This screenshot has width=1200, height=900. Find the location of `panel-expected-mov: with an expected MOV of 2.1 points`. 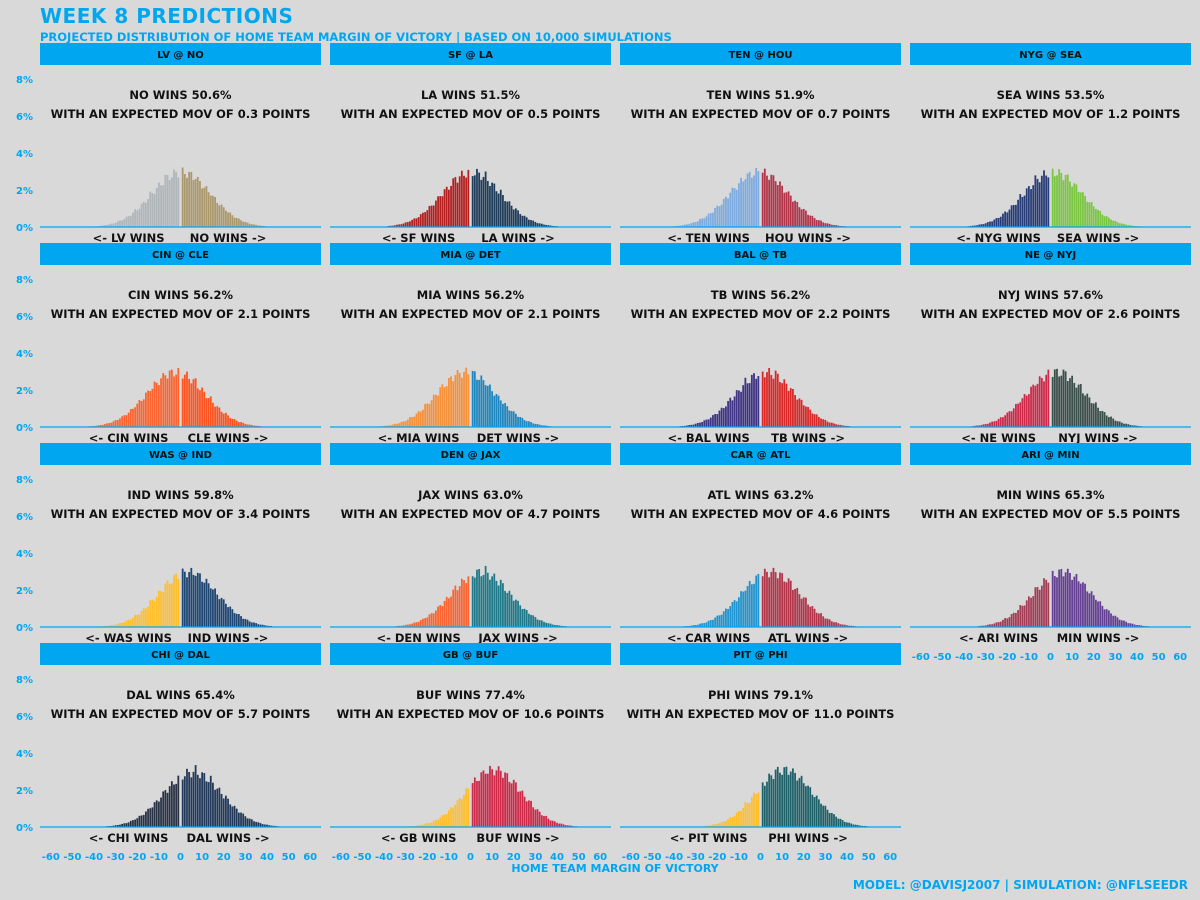

panel-expected-mov: with an expected MOV of 2.1 points is located at coordinates (181, 314).